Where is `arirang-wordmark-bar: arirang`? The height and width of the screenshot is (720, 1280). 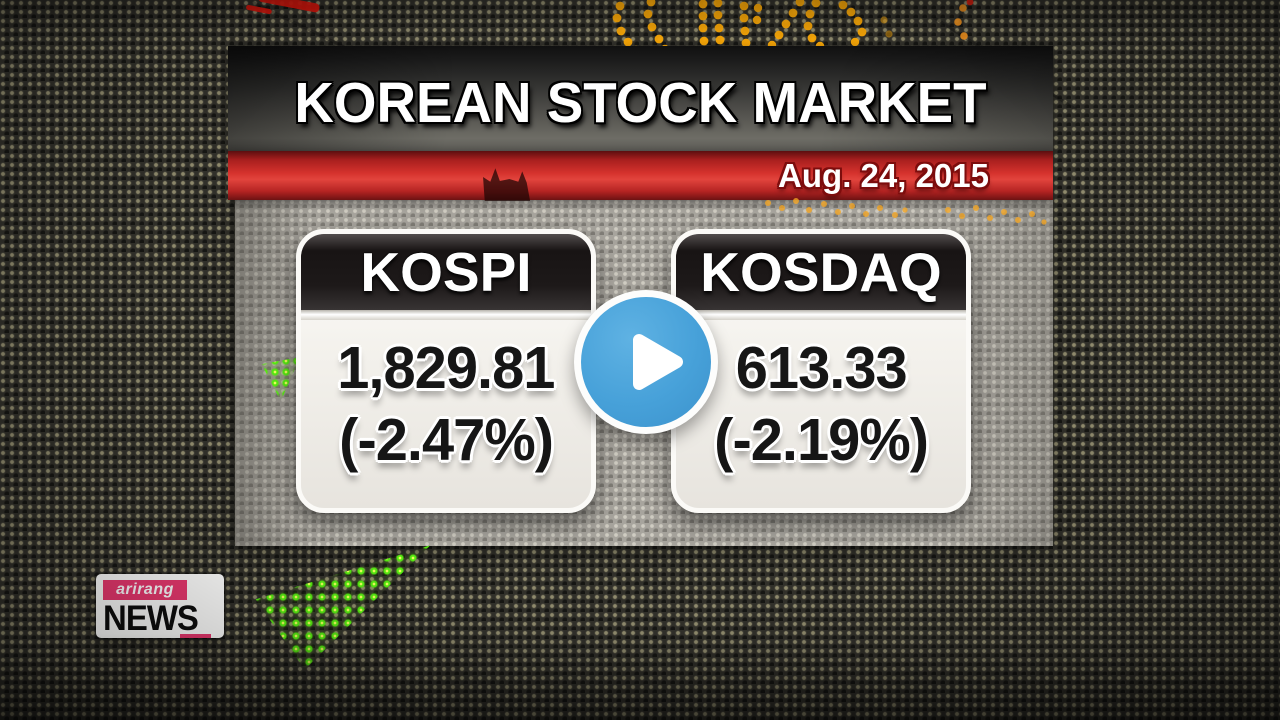
arirang-wordmark-bar: arirang is located at coordinates (145, 590).